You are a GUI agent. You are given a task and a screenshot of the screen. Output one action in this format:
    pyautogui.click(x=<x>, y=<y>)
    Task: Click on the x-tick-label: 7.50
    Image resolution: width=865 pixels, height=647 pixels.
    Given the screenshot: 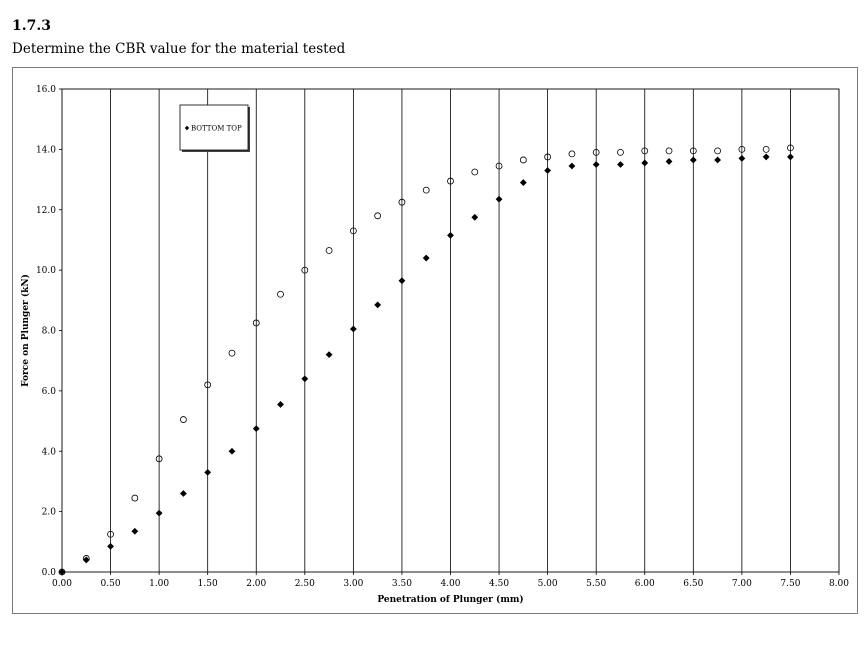 What is the action you would take?
    pyautogui.click(x=790, y=584)
    